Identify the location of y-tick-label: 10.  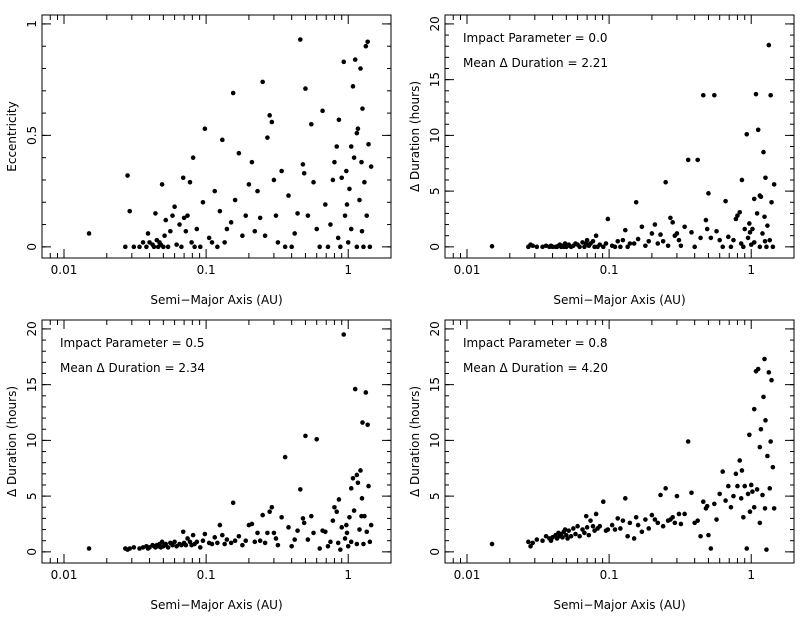
(435, 440).